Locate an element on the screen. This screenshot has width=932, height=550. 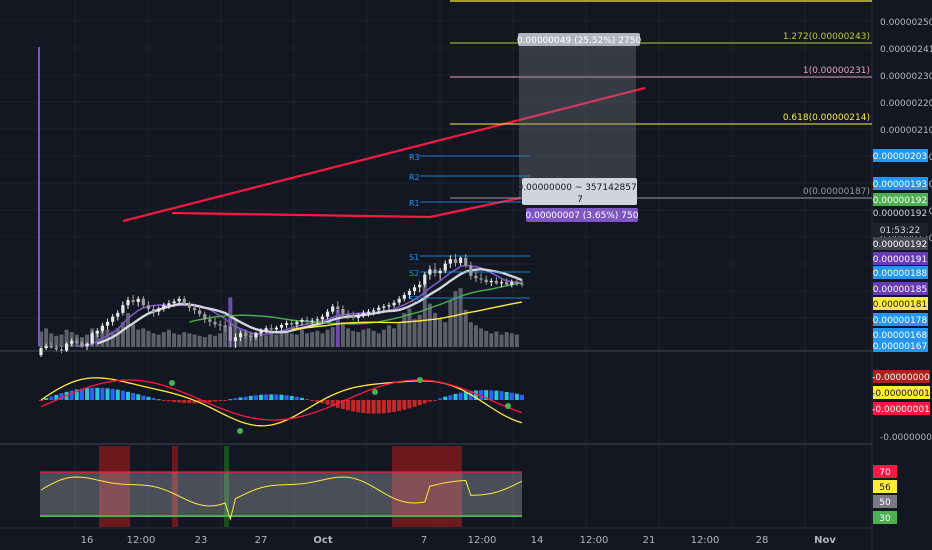
price-tick-label: 0.00000230 is located at coordinates (906, 77).